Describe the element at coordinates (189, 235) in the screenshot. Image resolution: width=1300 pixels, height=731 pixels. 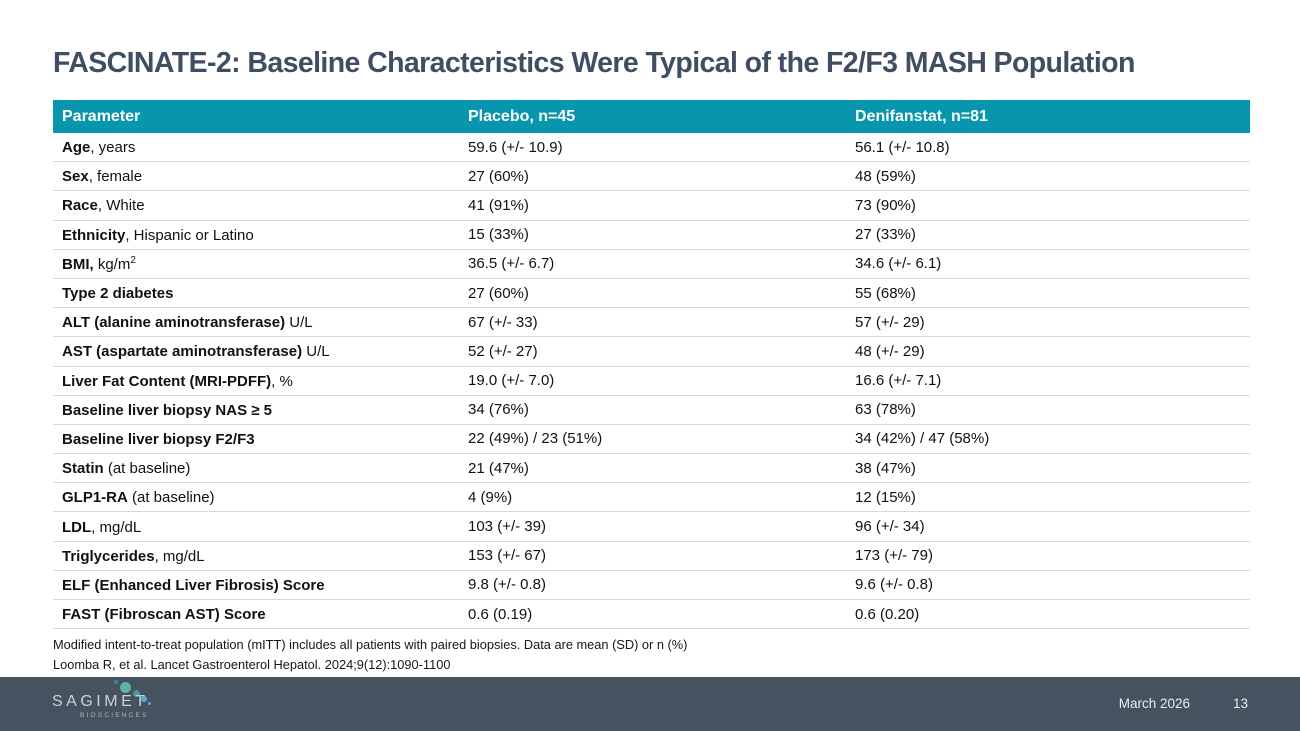
I see `parameter-label-rest: , Hispanic or Latino` at that location.